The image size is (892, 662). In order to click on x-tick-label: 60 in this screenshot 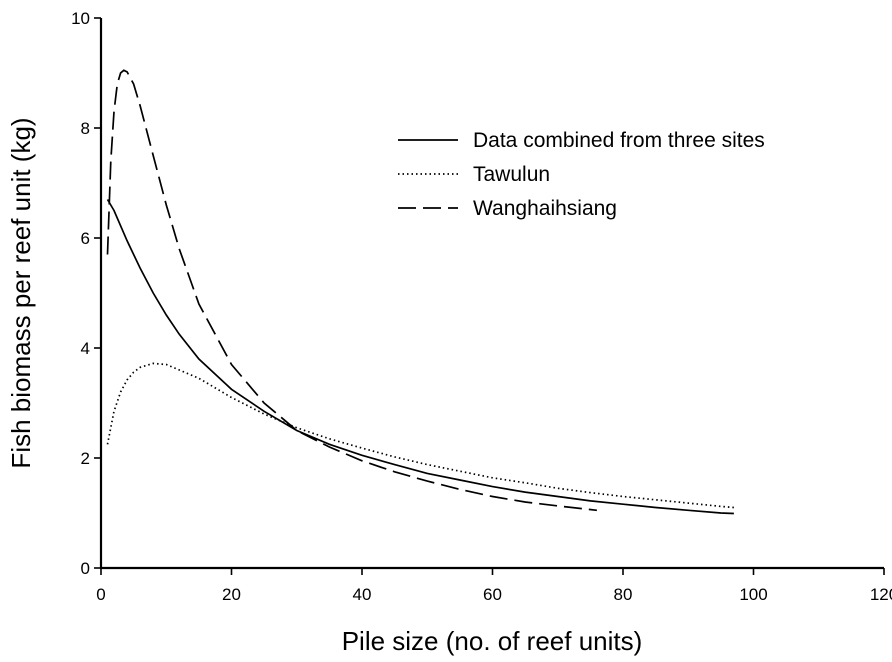, I will do `click(492, 594)`.